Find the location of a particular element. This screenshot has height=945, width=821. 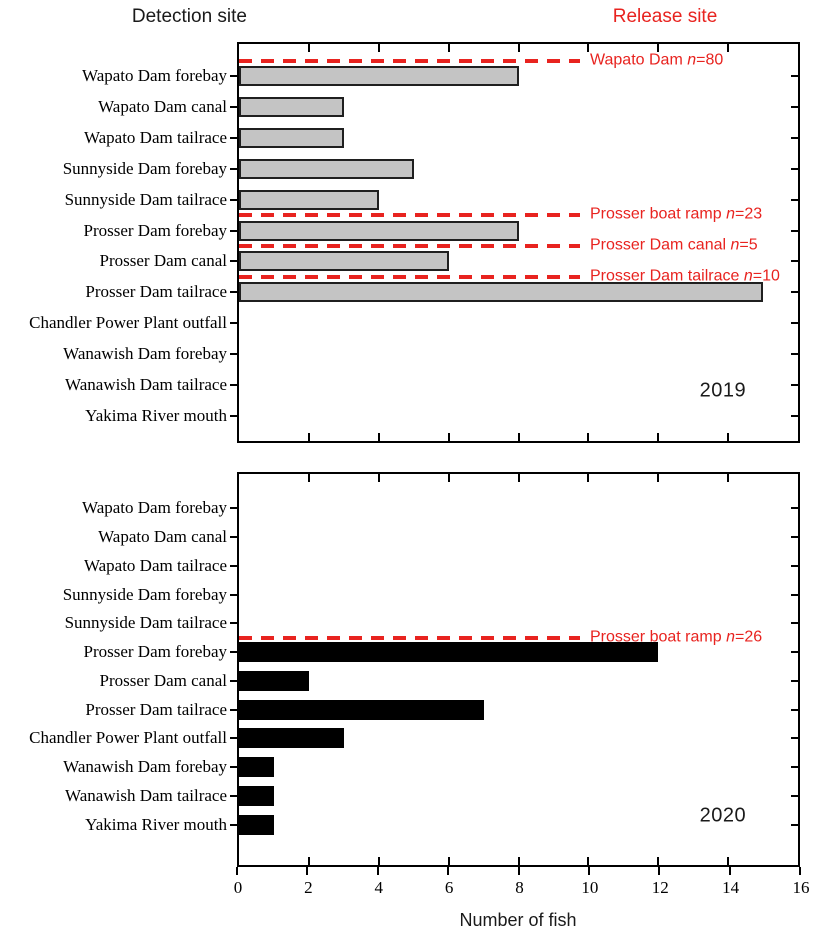

x-axis-tick-label: 2 is located at coordinates (308, 887).